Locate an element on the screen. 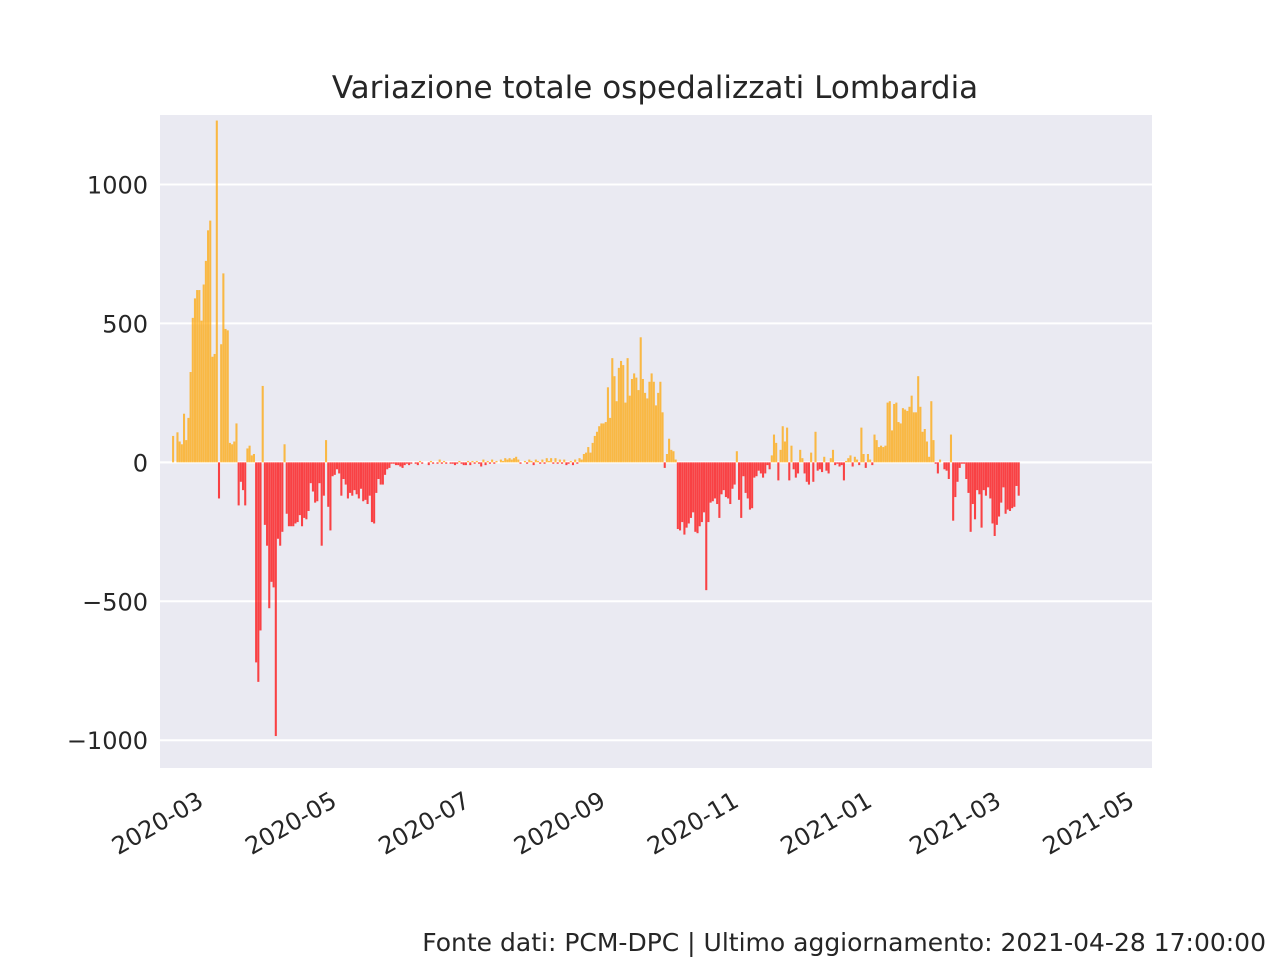 The height and width of the screenshot is (960, 1280). x-tick: 2020-03 is located at coordinates (157, 823).